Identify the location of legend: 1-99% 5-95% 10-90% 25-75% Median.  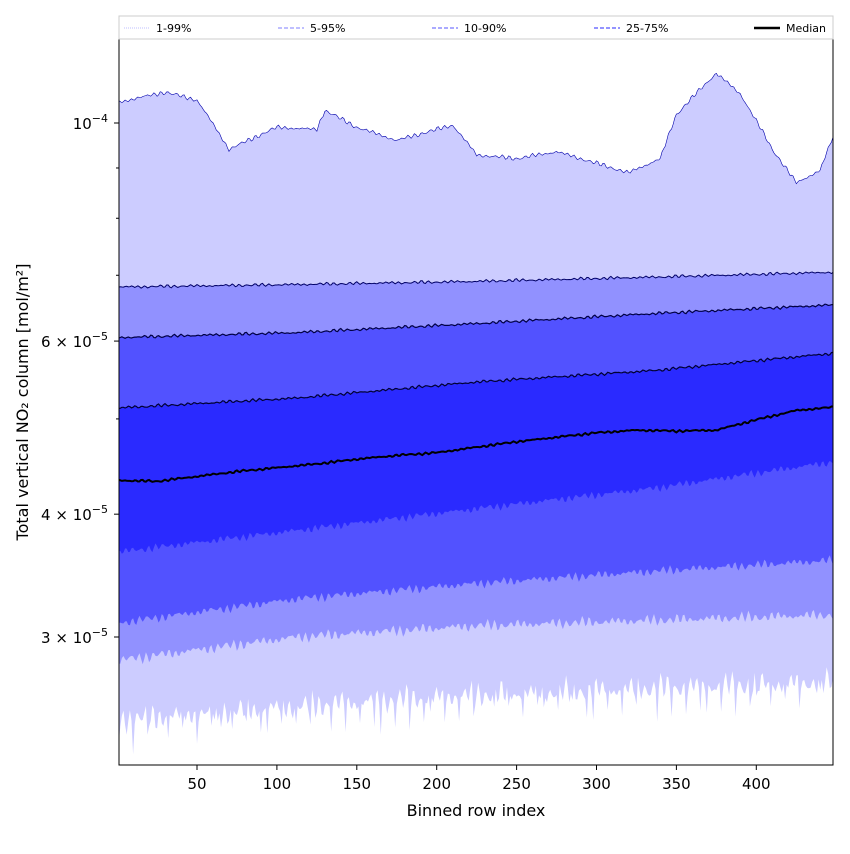
(476, 27).